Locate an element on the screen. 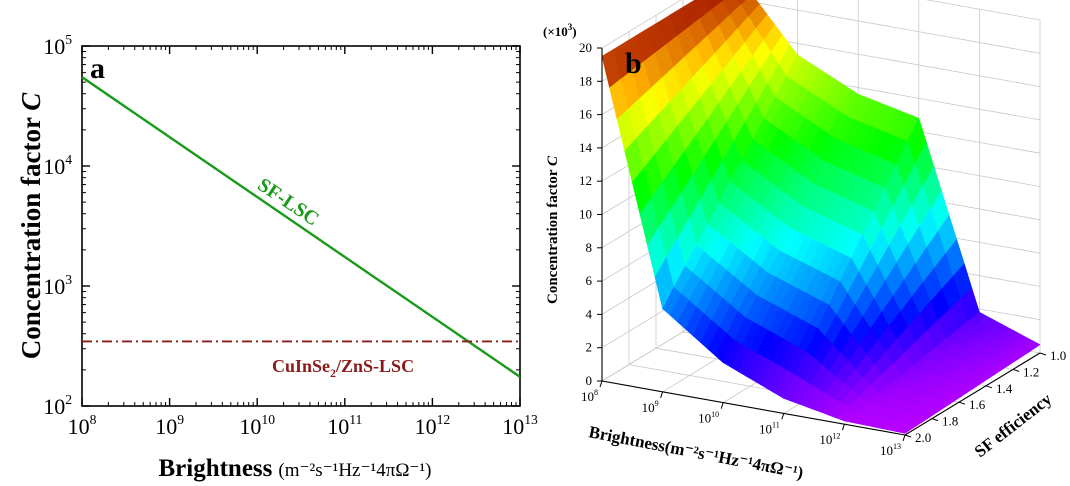  panel-b-ylabel: Concentration factor C is located at coordinates (553, 229).